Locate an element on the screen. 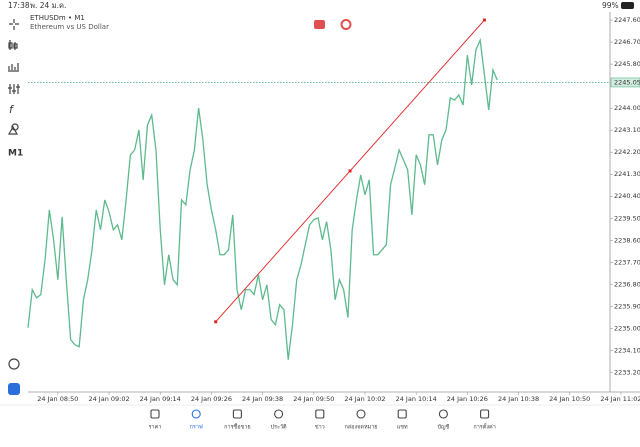  x-tick-label: 24 Jan 10:26 is located at coordinates (467, 399).